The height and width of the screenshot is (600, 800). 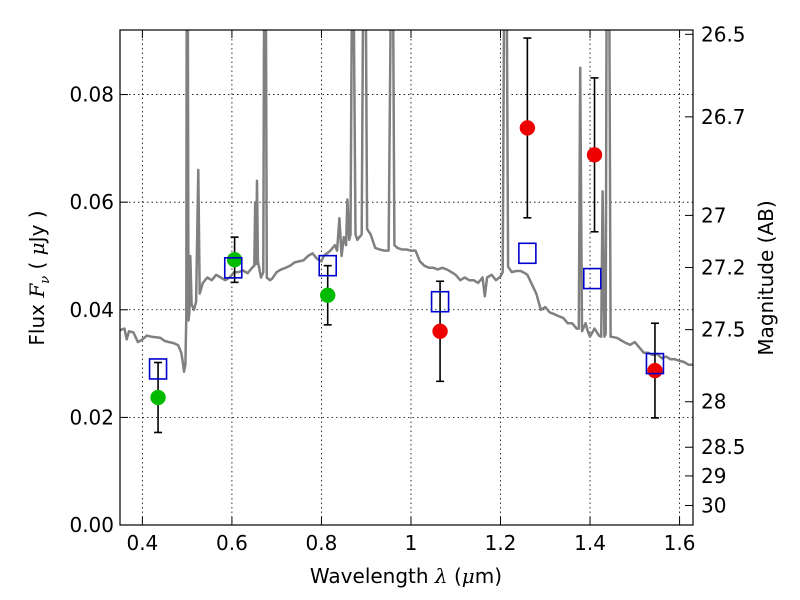 What do you see at coordinates (488, 576) in the screenshot?
I see `x-axis-label-unit-end: m)` at bounding box center [488, 576].